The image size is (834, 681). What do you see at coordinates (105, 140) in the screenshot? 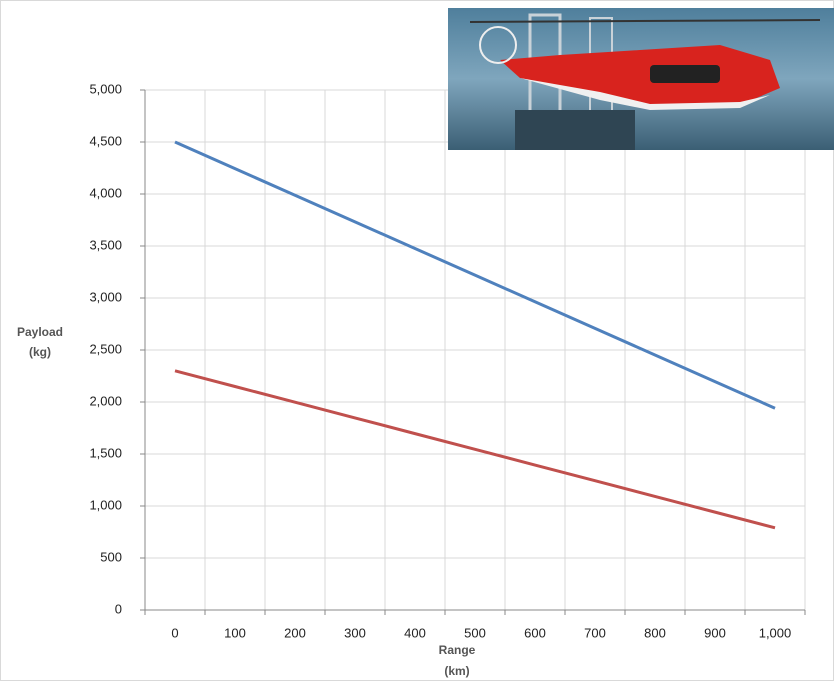
I see `y-tick-label: 4,500` at bounding box center [105, 140].